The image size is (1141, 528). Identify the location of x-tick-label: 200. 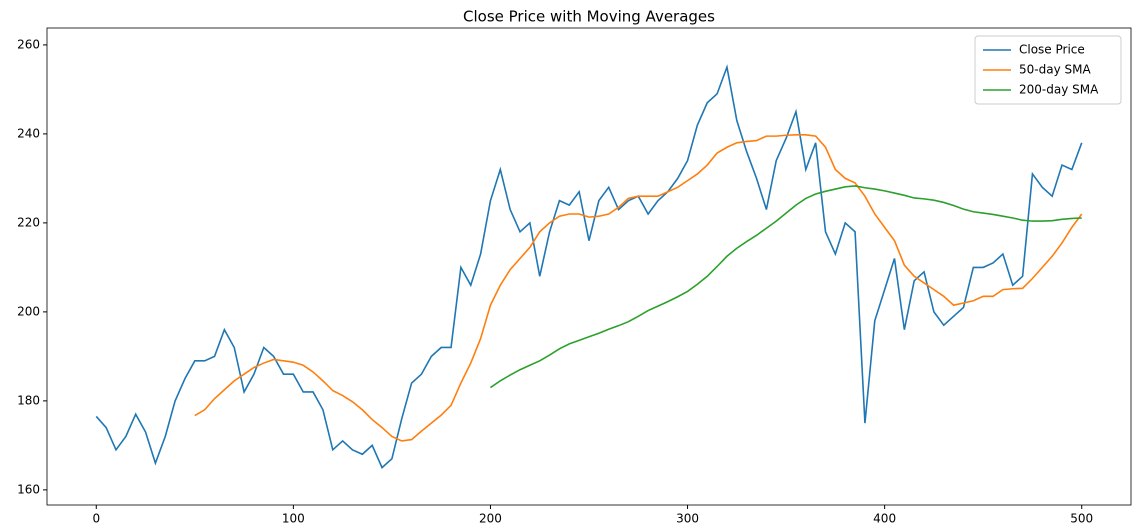
(490, 519).